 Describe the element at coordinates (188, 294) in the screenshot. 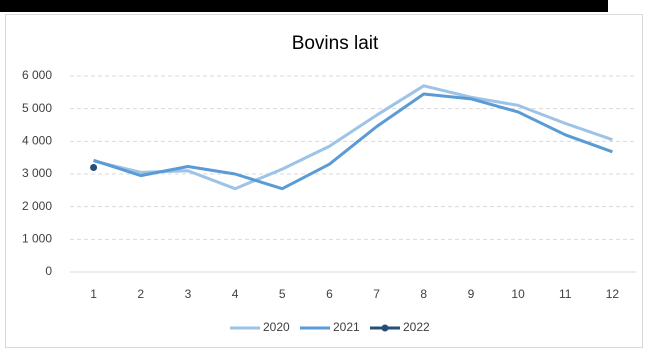

I see `x-tick-label: 3` at that location.